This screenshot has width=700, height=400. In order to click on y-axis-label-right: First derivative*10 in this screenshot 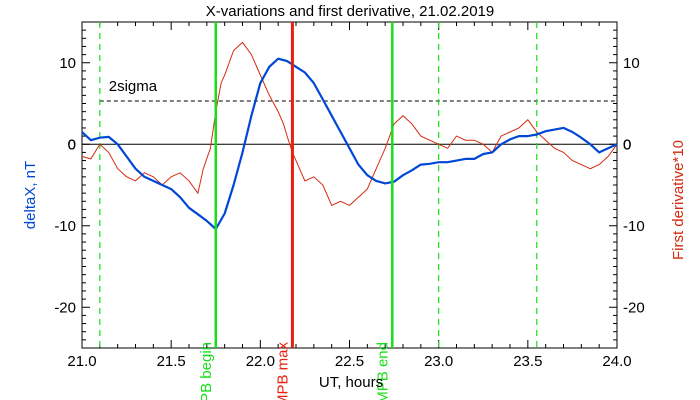, I will do `click(678, 200)`.